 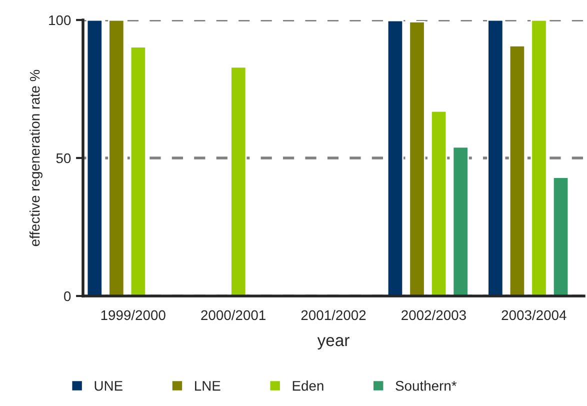 I want to click on y-tick-label: 50, so click(x=63, y=158).